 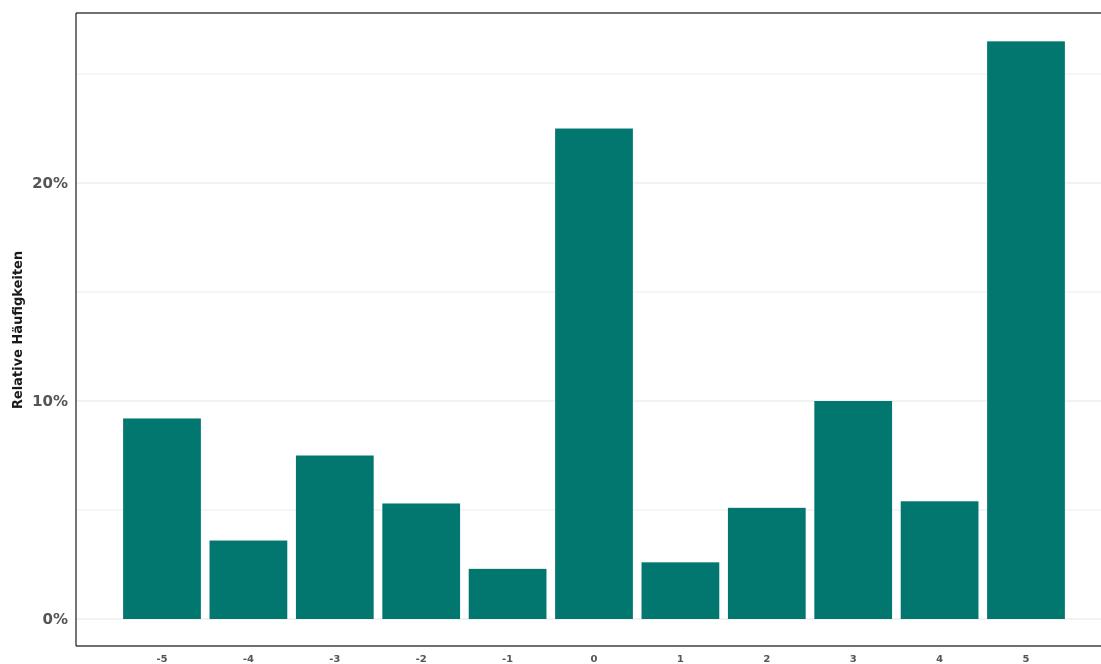 What do you see at coordinates (766, 659) in the screenshot?
I see `x-tick-label: 2` at bounding box center [766, 659].